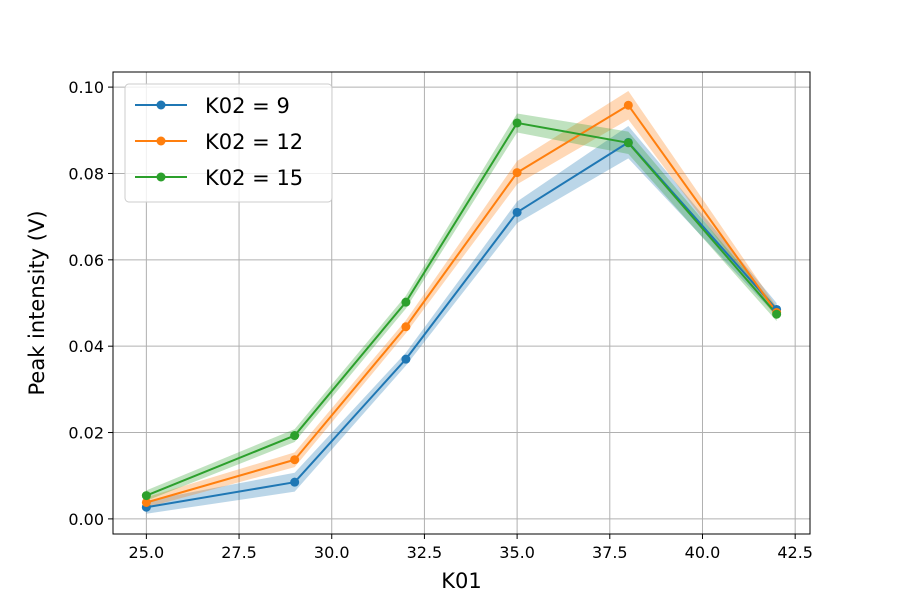 The height and width of the screenshot is (600, 900). Describe the element at coordinates (86, 519) in the screenshot. I see `y-tick-label: 0.00` at that location.